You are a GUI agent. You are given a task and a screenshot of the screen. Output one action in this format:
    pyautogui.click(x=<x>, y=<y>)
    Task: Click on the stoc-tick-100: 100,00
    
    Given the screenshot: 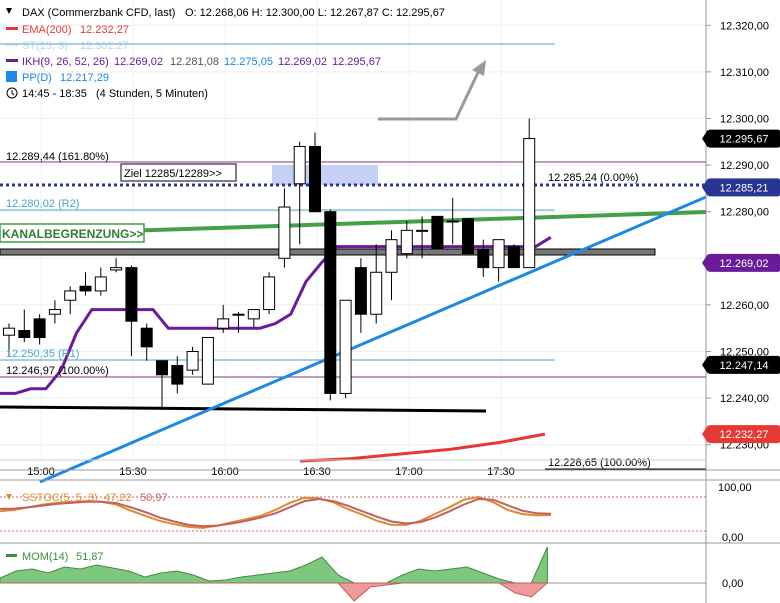 What is the action you would take?
    pyautogui.click(x=735, y=488)
    